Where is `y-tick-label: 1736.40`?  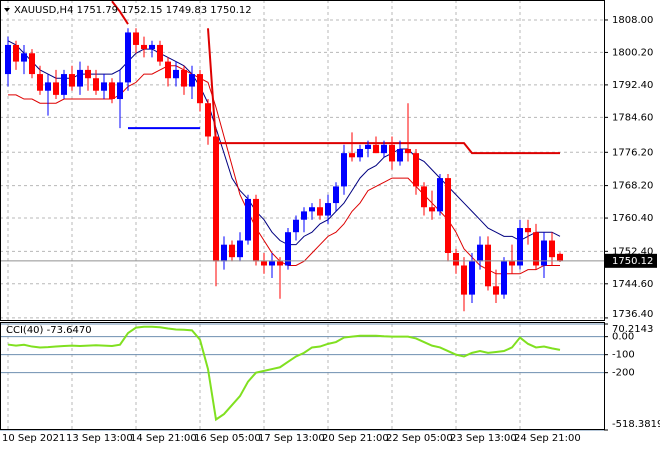
y-tick-label: 1736.40 is located at coordinates (632, 314).